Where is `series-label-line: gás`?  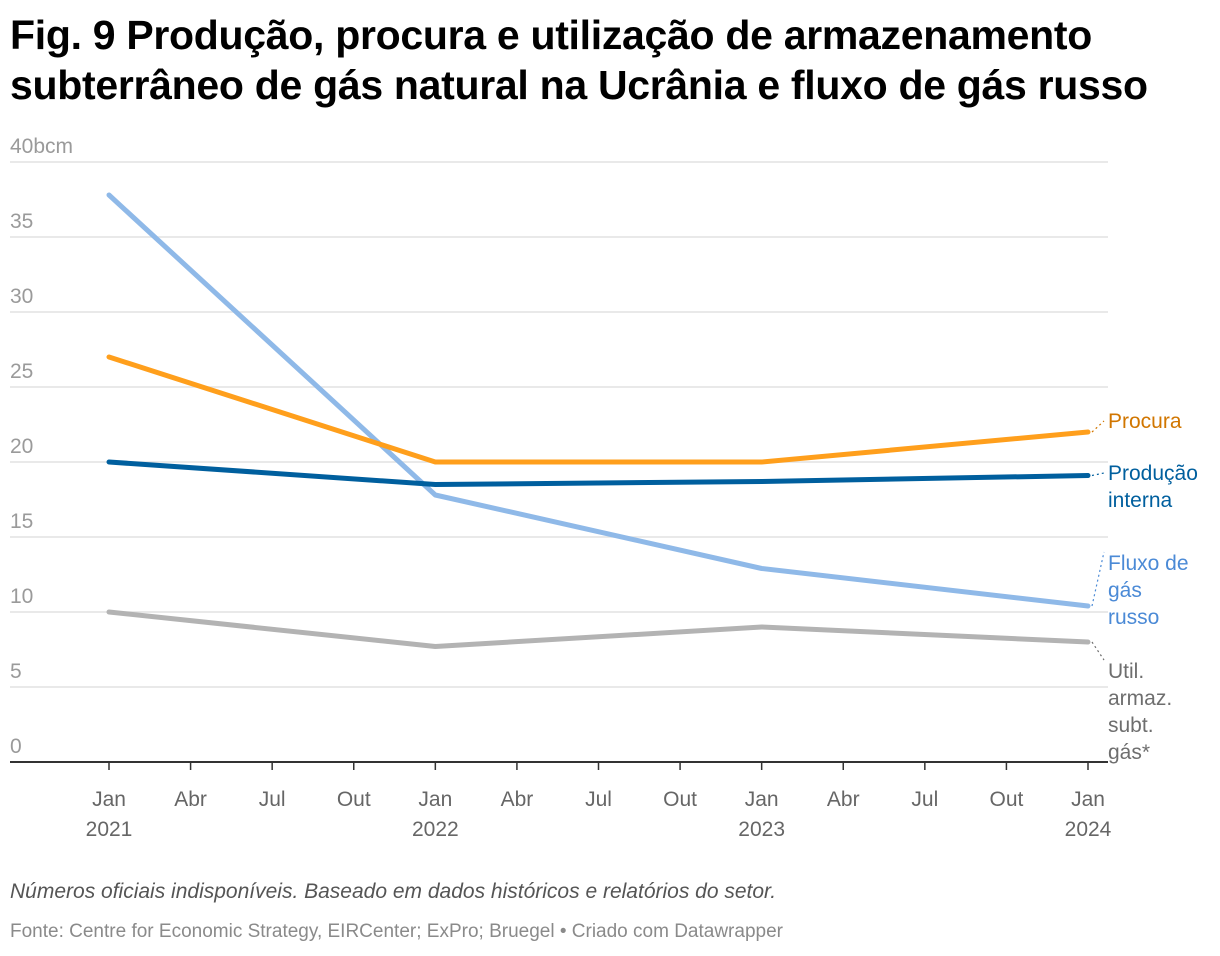
series-label-line: gás is located at coordinates (1125, 590).